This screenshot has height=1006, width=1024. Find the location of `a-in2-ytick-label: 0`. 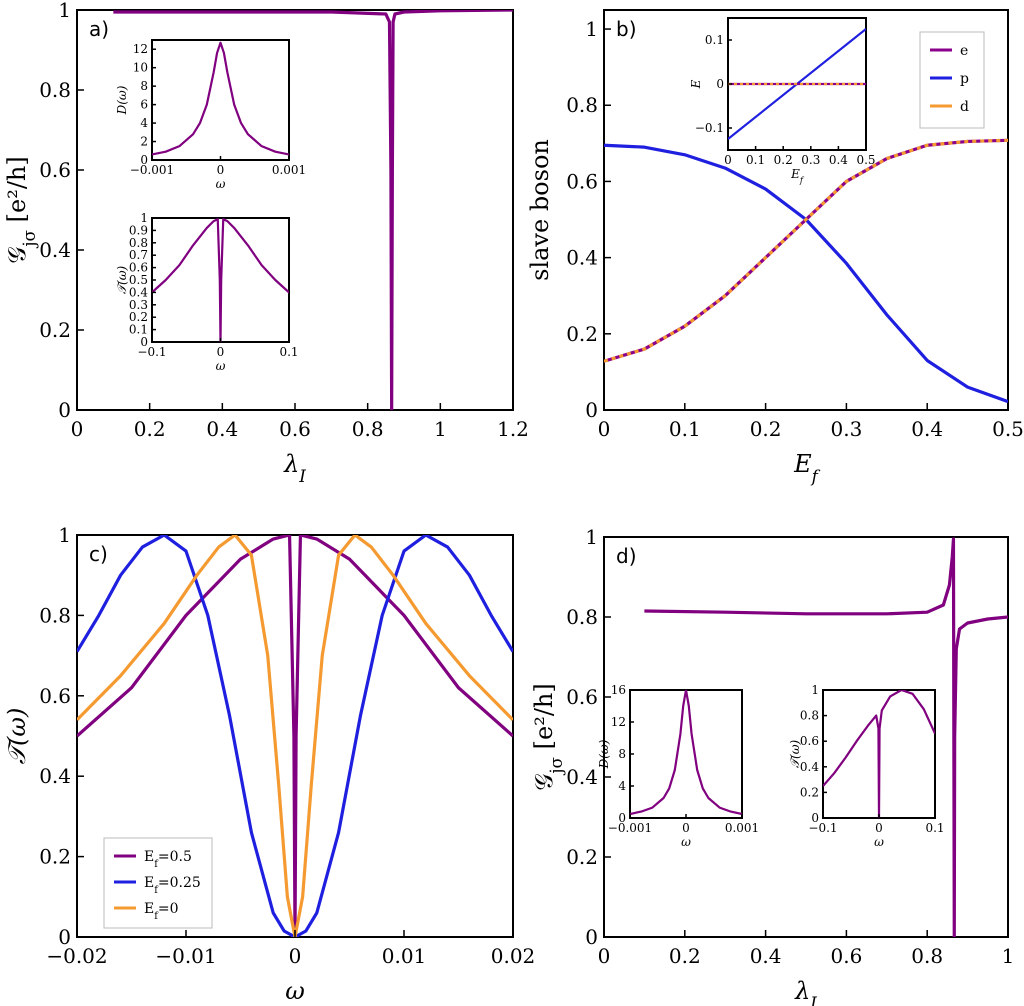

a-in2-ytick-label: 0 is located at coordinates (144, 342).